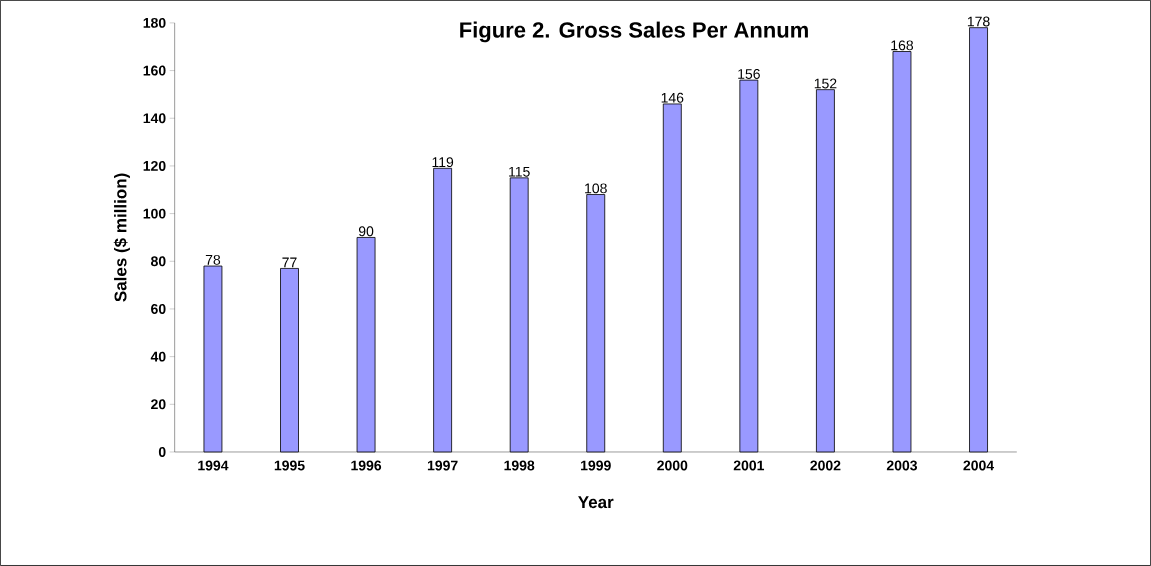 The image size is (1151, 566). What do you see at coordinates (154, 70) in the screenshot?
I see `y-tick-label: 160` at bounding box center [154, 70].